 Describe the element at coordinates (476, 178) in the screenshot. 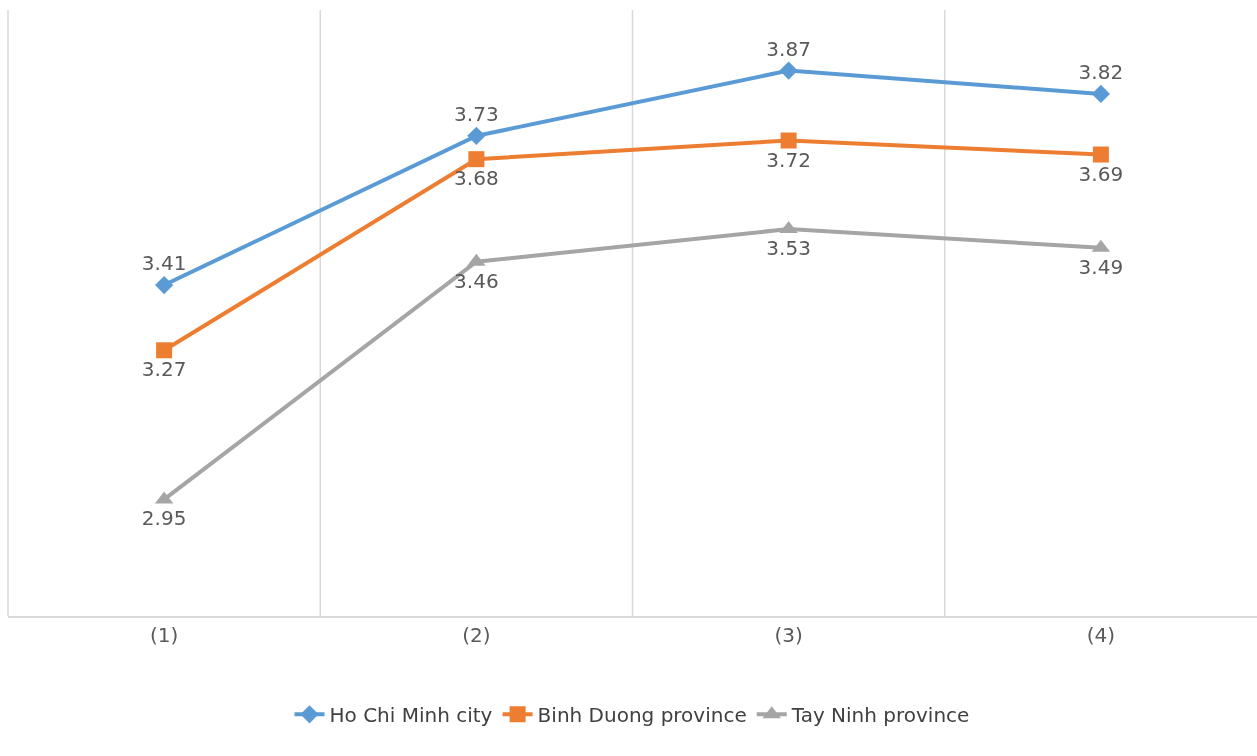

I see `data-label: 3.68` at that location.